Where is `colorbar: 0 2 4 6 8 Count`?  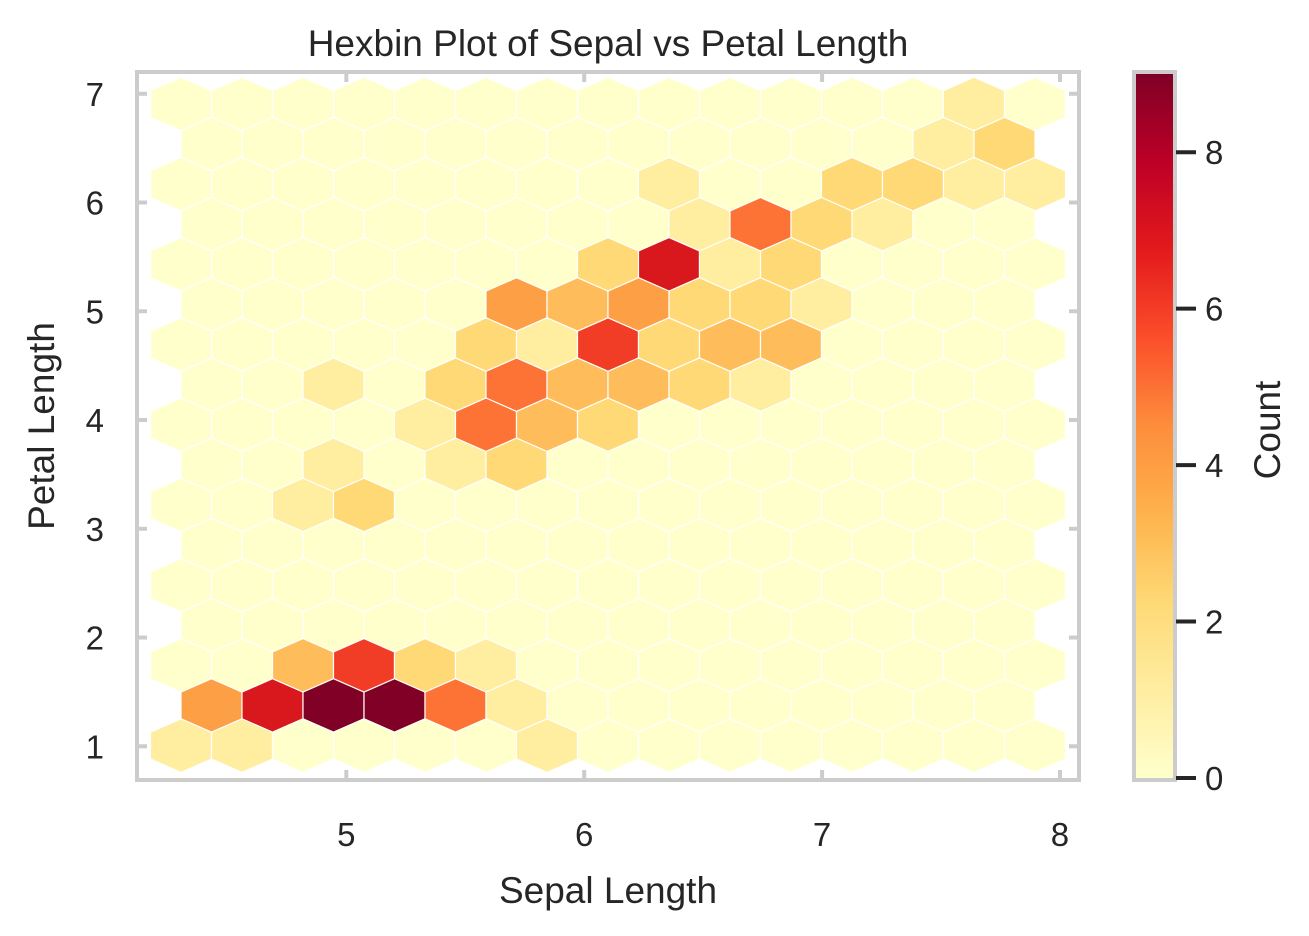 colorbar: 0 2 4 6 8 Count is located at coordinates (1210, 433).